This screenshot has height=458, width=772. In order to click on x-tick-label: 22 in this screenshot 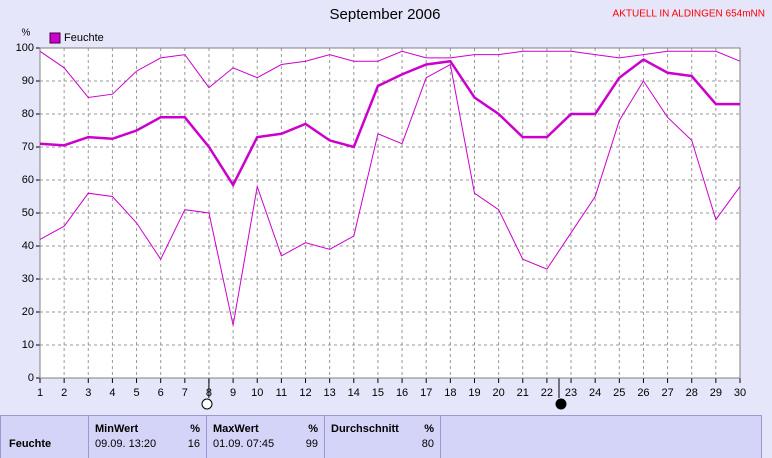, I will do `click(547, 393)`.